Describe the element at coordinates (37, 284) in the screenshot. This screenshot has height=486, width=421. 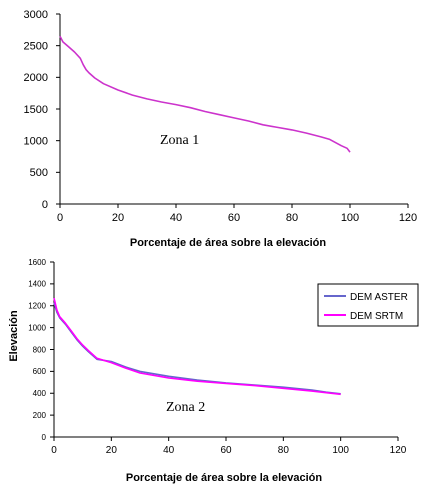
I see `chart2-y-tick-label: 1400` at that location.